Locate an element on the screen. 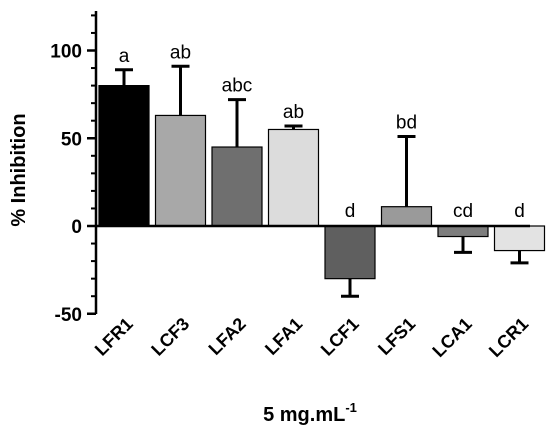  significance-label-lcf1: d is located at coordinates (350, 211).